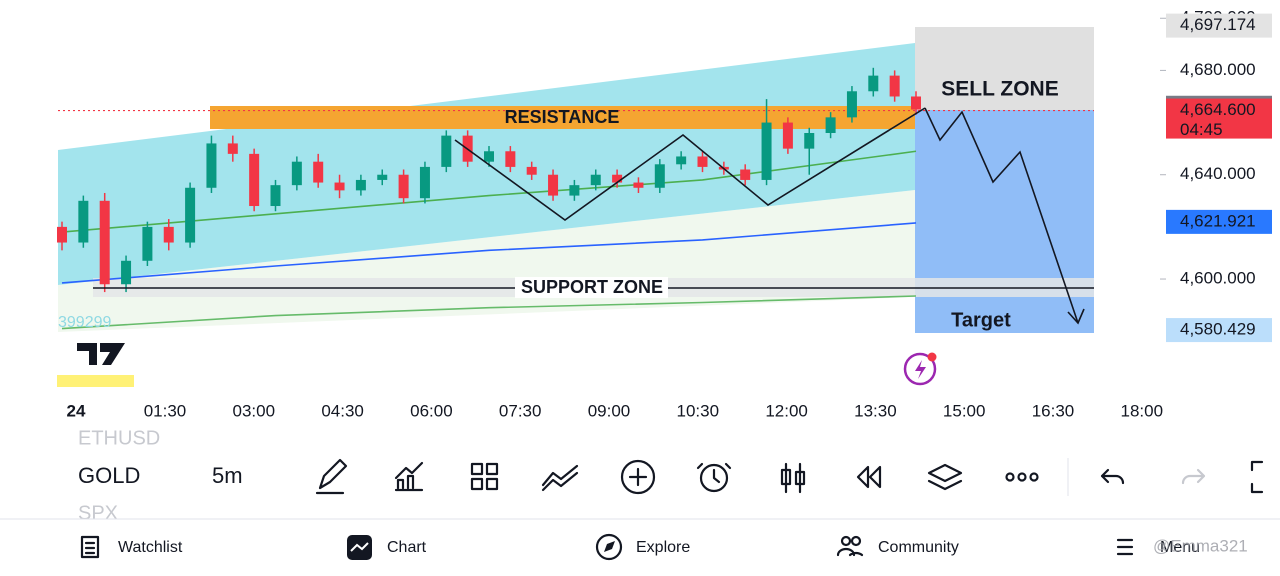 This screenshot has height=576, width=1280. Describe the element at coordinates (999, 89) in the screenshot. I see `sell-zone-label: SELL ZONE` at that location.